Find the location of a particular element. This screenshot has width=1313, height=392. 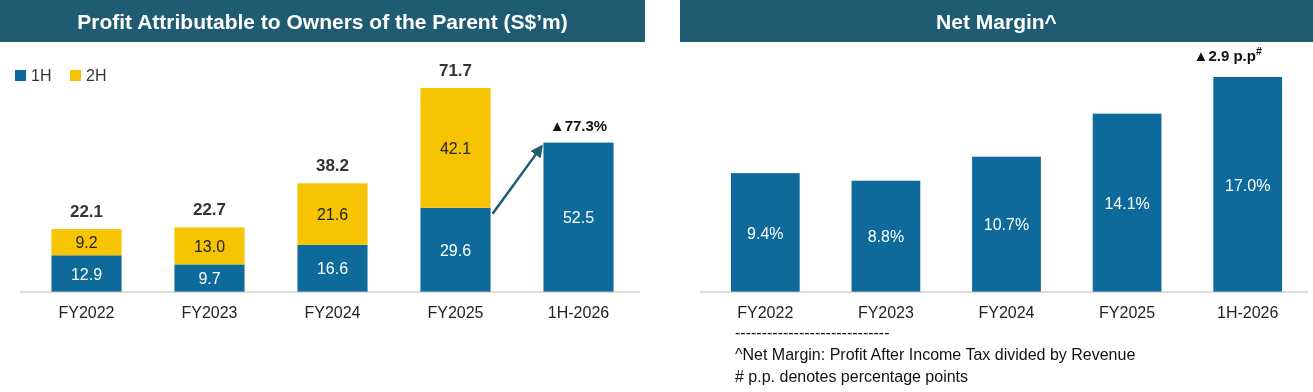

data-label: 16.6 is located at coordinates (332, 269).